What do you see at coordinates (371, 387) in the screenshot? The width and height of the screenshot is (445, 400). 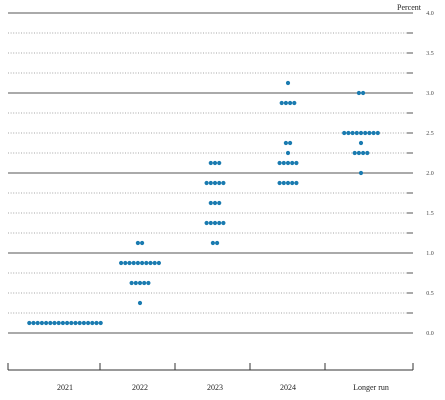 I see `x-category-label: Longer run` at bounding box center [371, 387].